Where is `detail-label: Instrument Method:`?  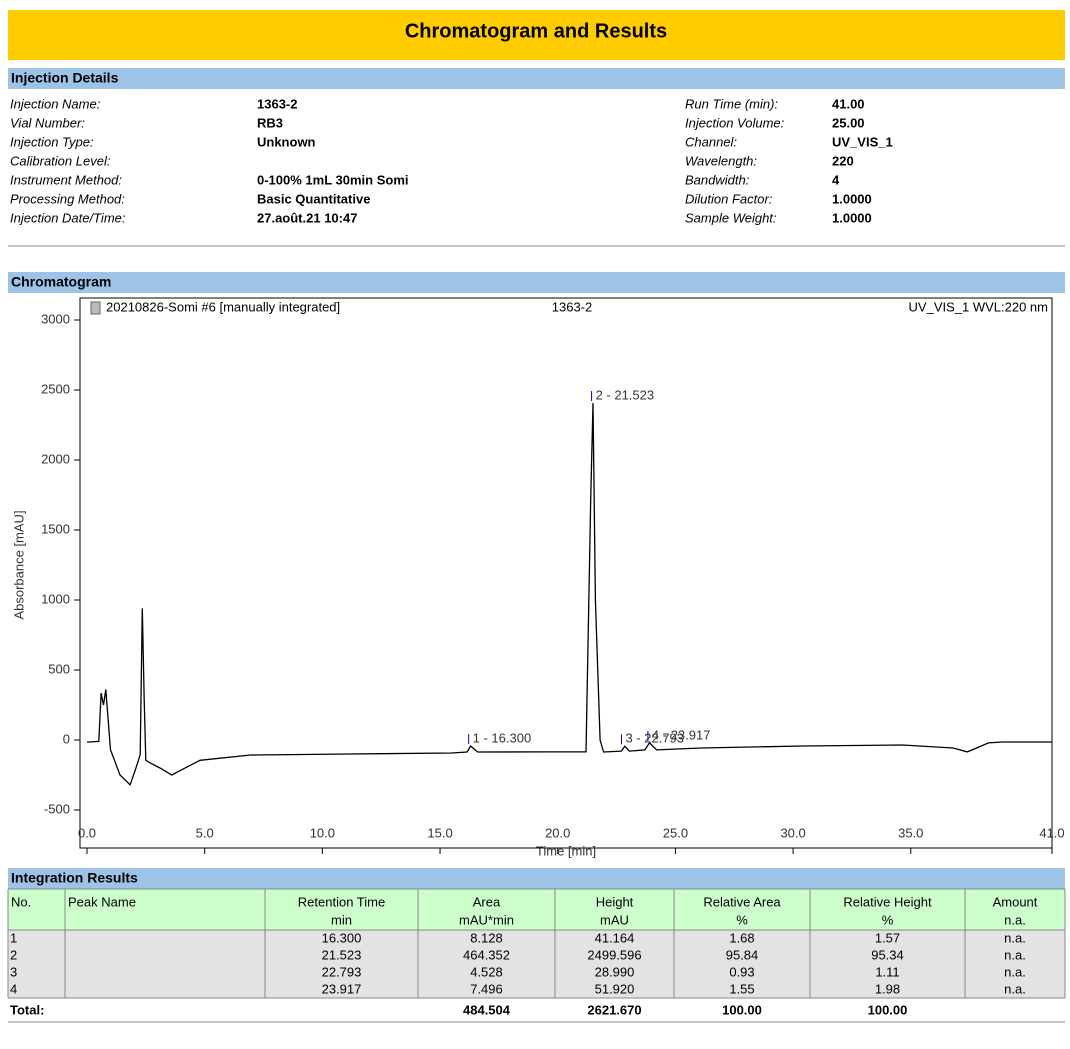
detail-label: Instrument Method: is located at coordinates (66, 179).